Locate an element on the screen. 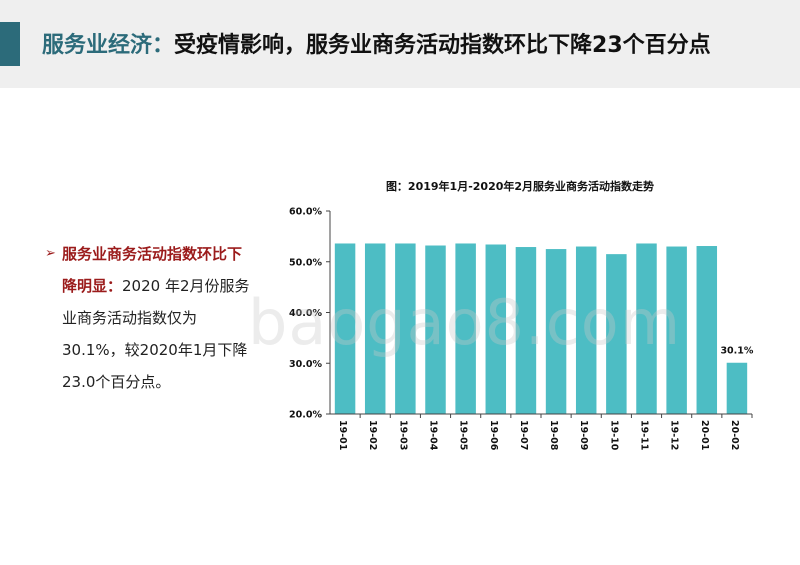 The height and width of the screenshot is (565, 800). x-tick-label: 19-11 is located at coordinates (644, 435).